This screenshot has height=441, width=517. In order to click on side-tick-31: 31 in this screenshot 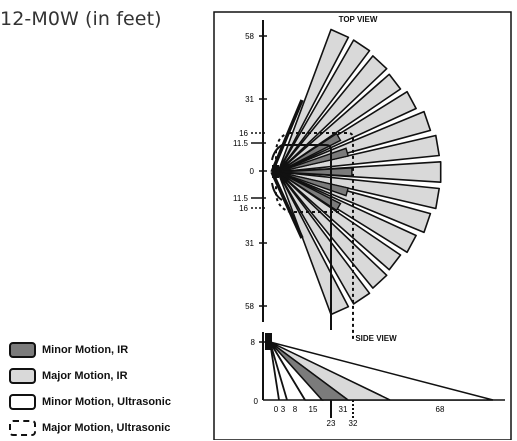, I will do `click(343, 409)`.